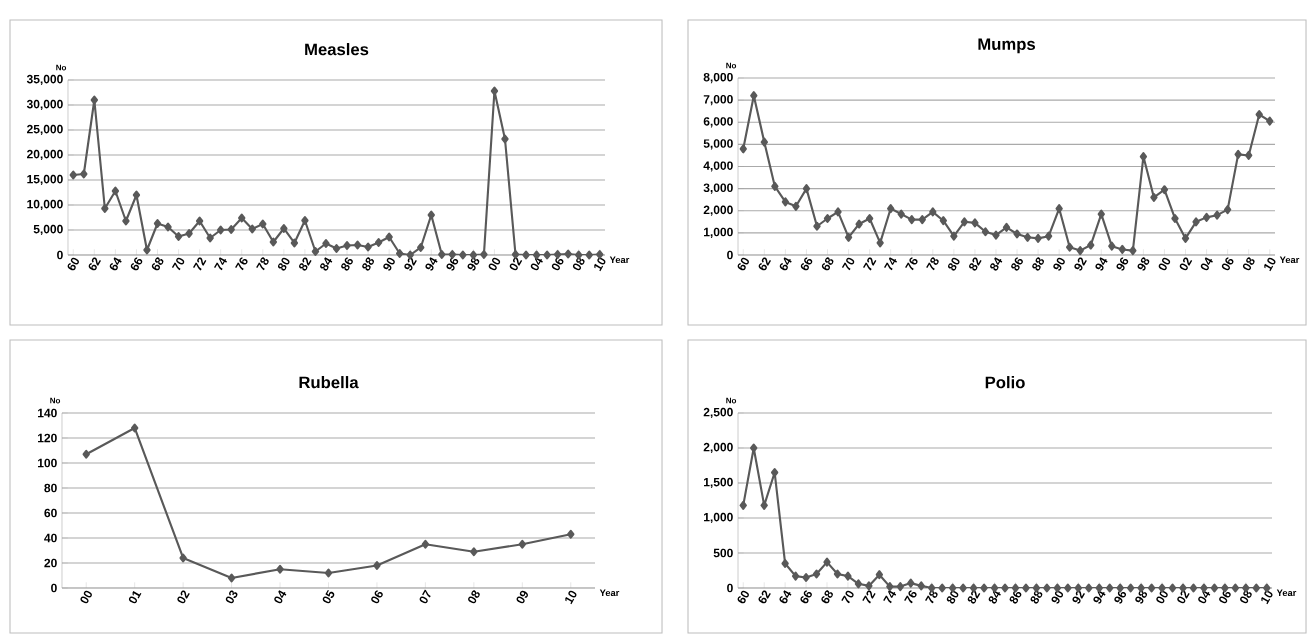 The height and width of the screenshot is (635, 1309). Describe the element at coordinates (135, 597) in the screenshot. I see `x-tick-label: 01` at that location.